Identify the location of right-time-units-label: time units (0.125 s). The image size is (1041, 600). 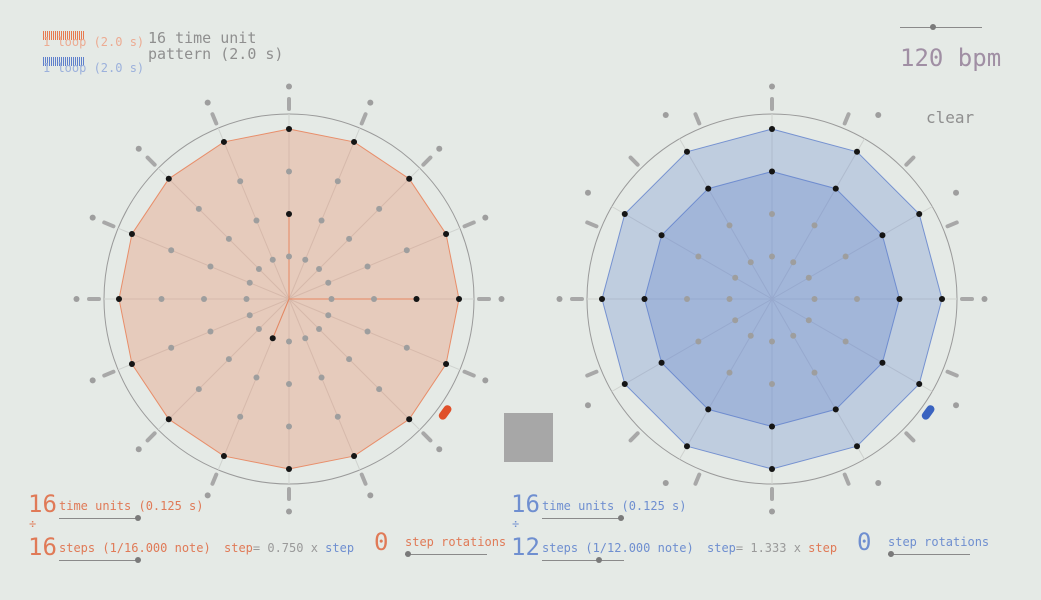
(614, 506).